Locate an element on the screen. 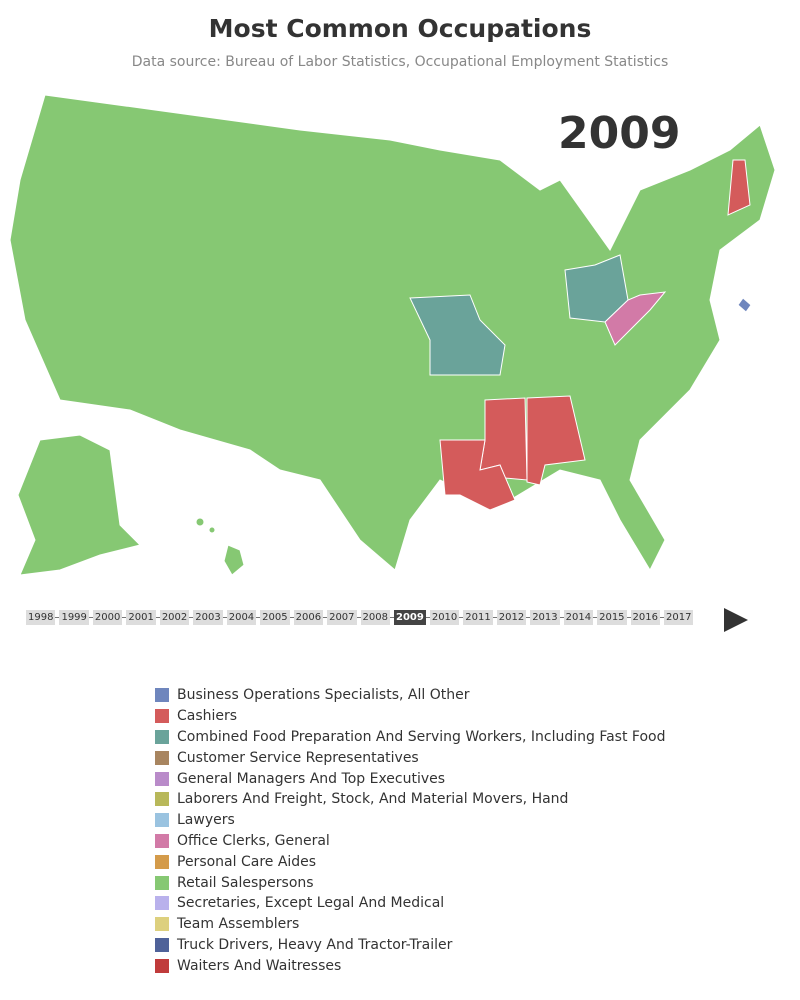 This screenshot has height=1000, width=800. year-button: 2011 is located at coordinates (478, 617).